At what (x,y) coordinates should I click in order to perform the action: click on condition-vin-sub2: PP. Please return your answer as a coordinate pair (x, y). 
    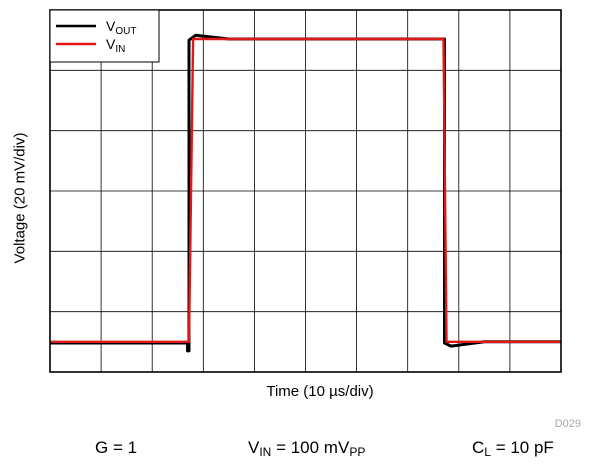
    Looking at the image, I should click on (357, 452).